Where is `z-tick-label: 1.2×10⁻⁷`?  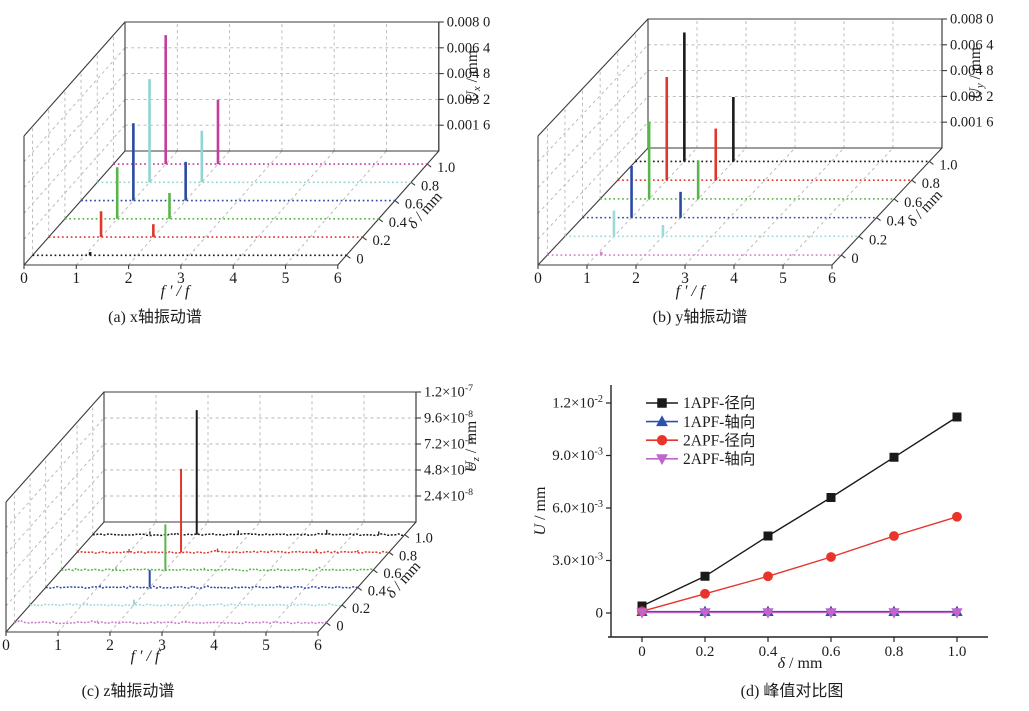 z-tick-label: 1.2×10⁻⁷ is located at coordinates (448, 392).